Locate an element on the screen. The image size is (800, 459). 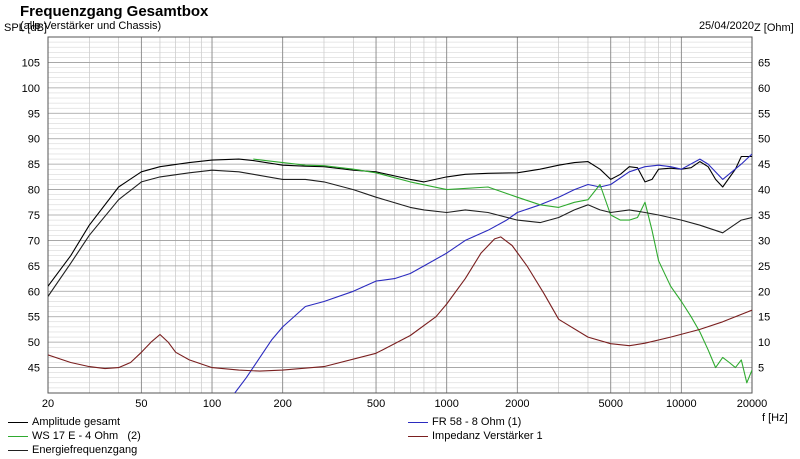
legend-item-ws17: WS 17 E - 4 Ohm (2) is located at coordinates (74, 436).